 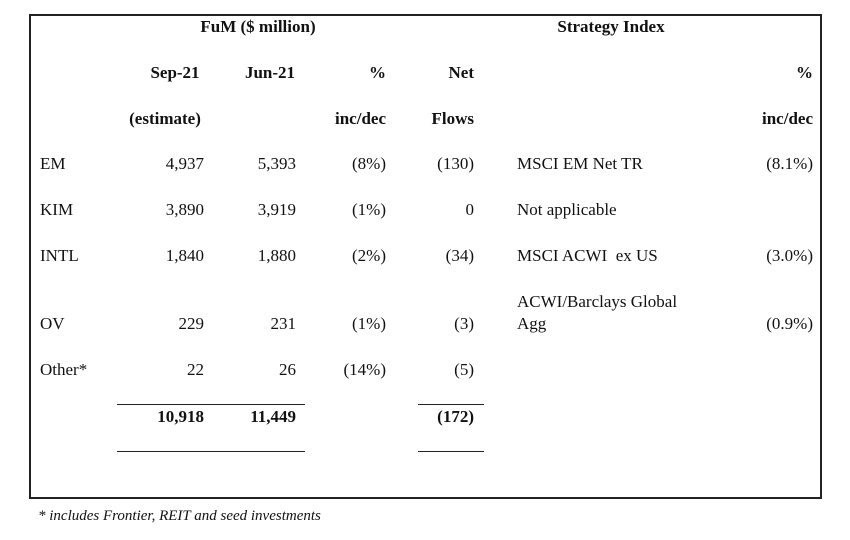 What do you see at coordinates (59, 255) in the screenshot?
I see `row-label: INTL` at bounding box center [59, 255].